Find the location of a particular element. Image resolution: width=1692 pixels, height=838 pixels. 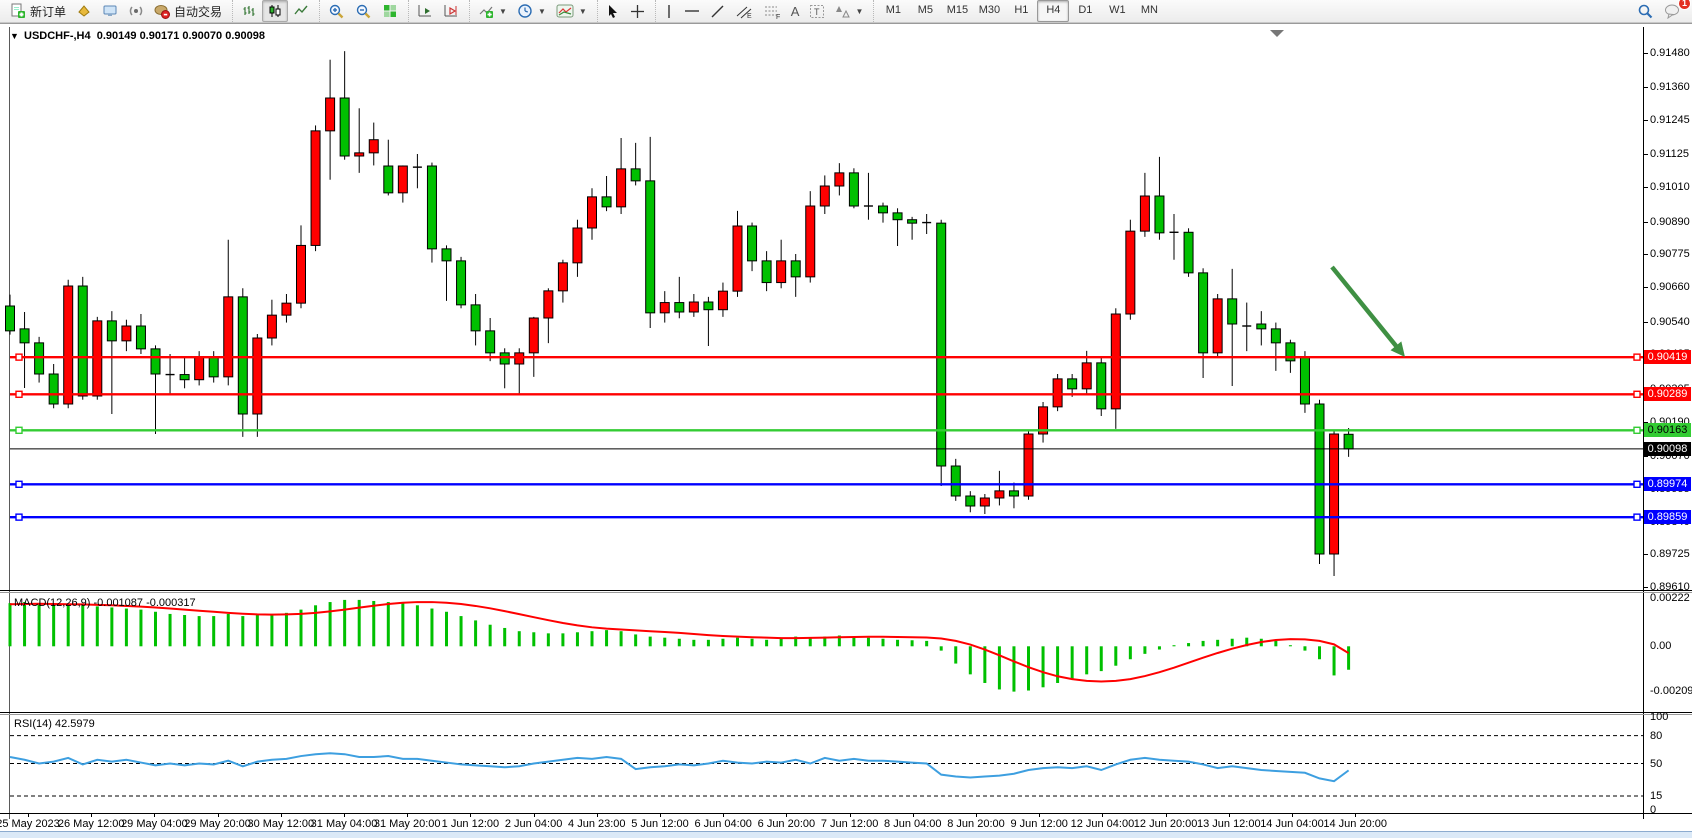

rsi-axis-tick: 80 is located at coordinates (1656, 735).